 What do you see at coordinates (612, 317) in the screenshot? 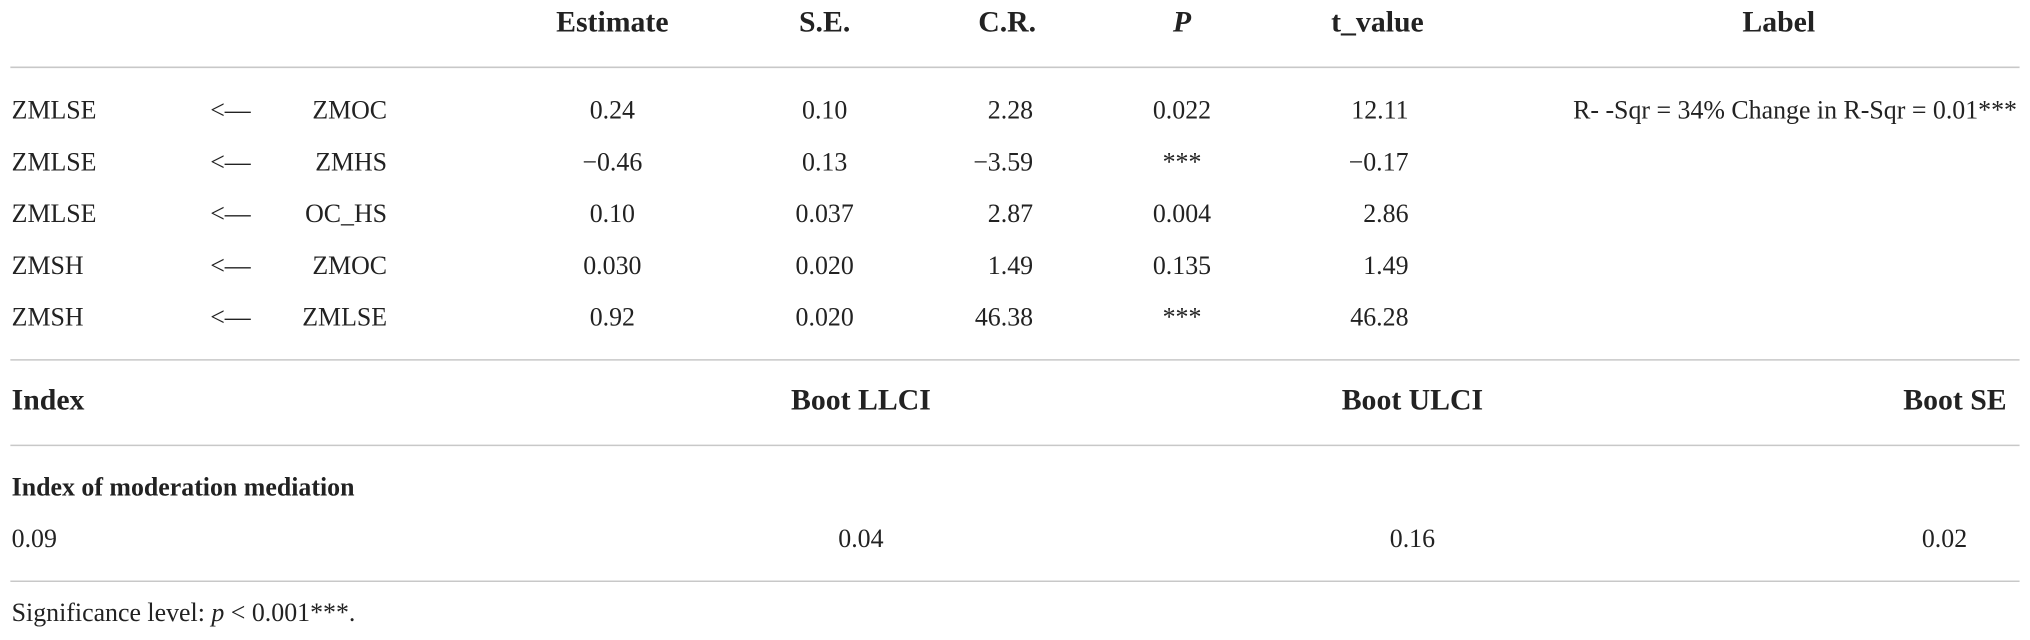
I see `table-cell: 0.92` at bounding box center [612, 317].